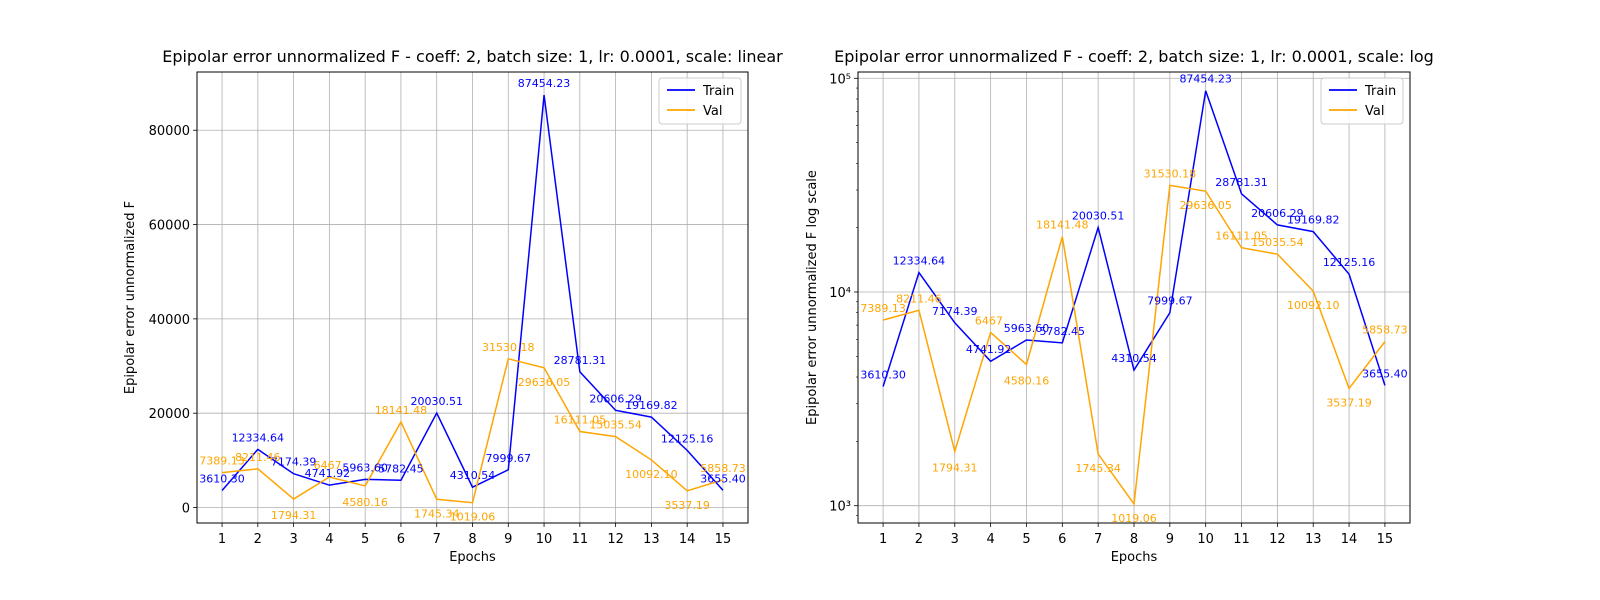  What do you see at coordinates (473, 517) in the screenshot?
I see `data-label-val: 1019.06` at bounding box center [473, 517].